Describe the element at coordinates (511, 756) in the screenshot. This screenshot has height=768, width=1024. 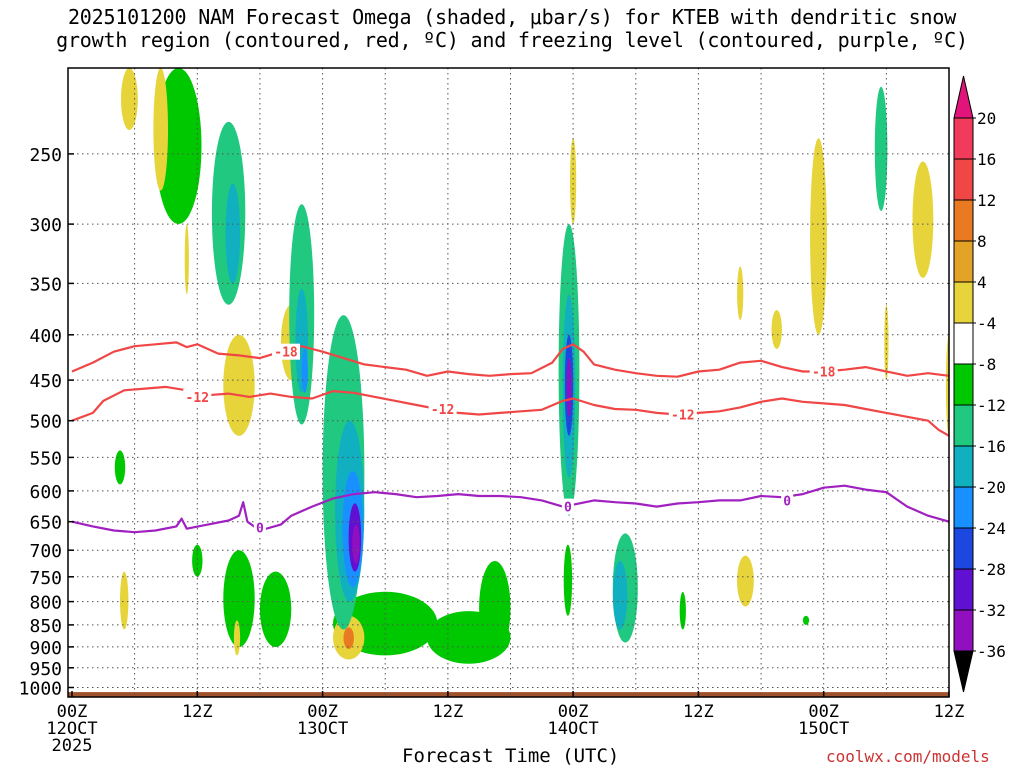
I see `x-axis-label: Forecast Time (UTC)` at that location.